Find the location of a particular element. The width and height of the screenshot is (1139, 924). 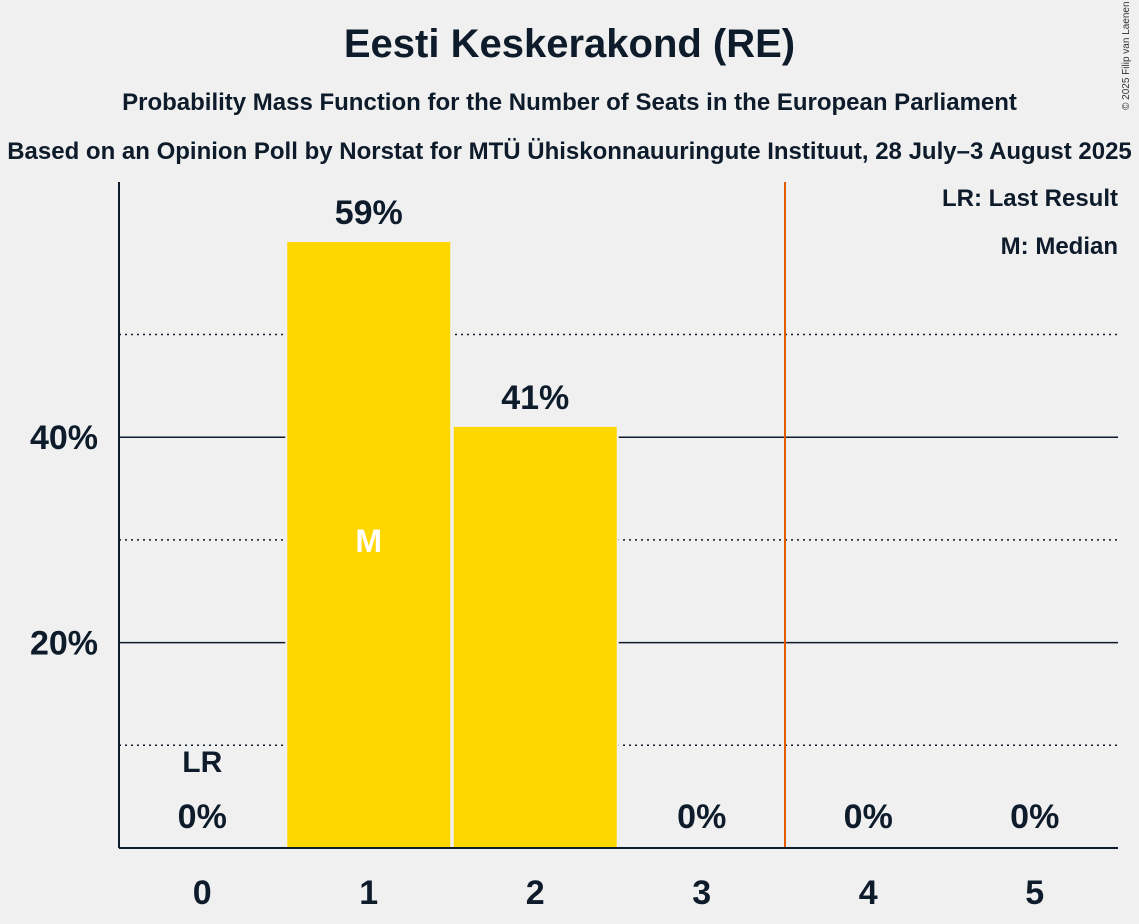

legend-median: M: Median is located at coordinates (1059, 247).